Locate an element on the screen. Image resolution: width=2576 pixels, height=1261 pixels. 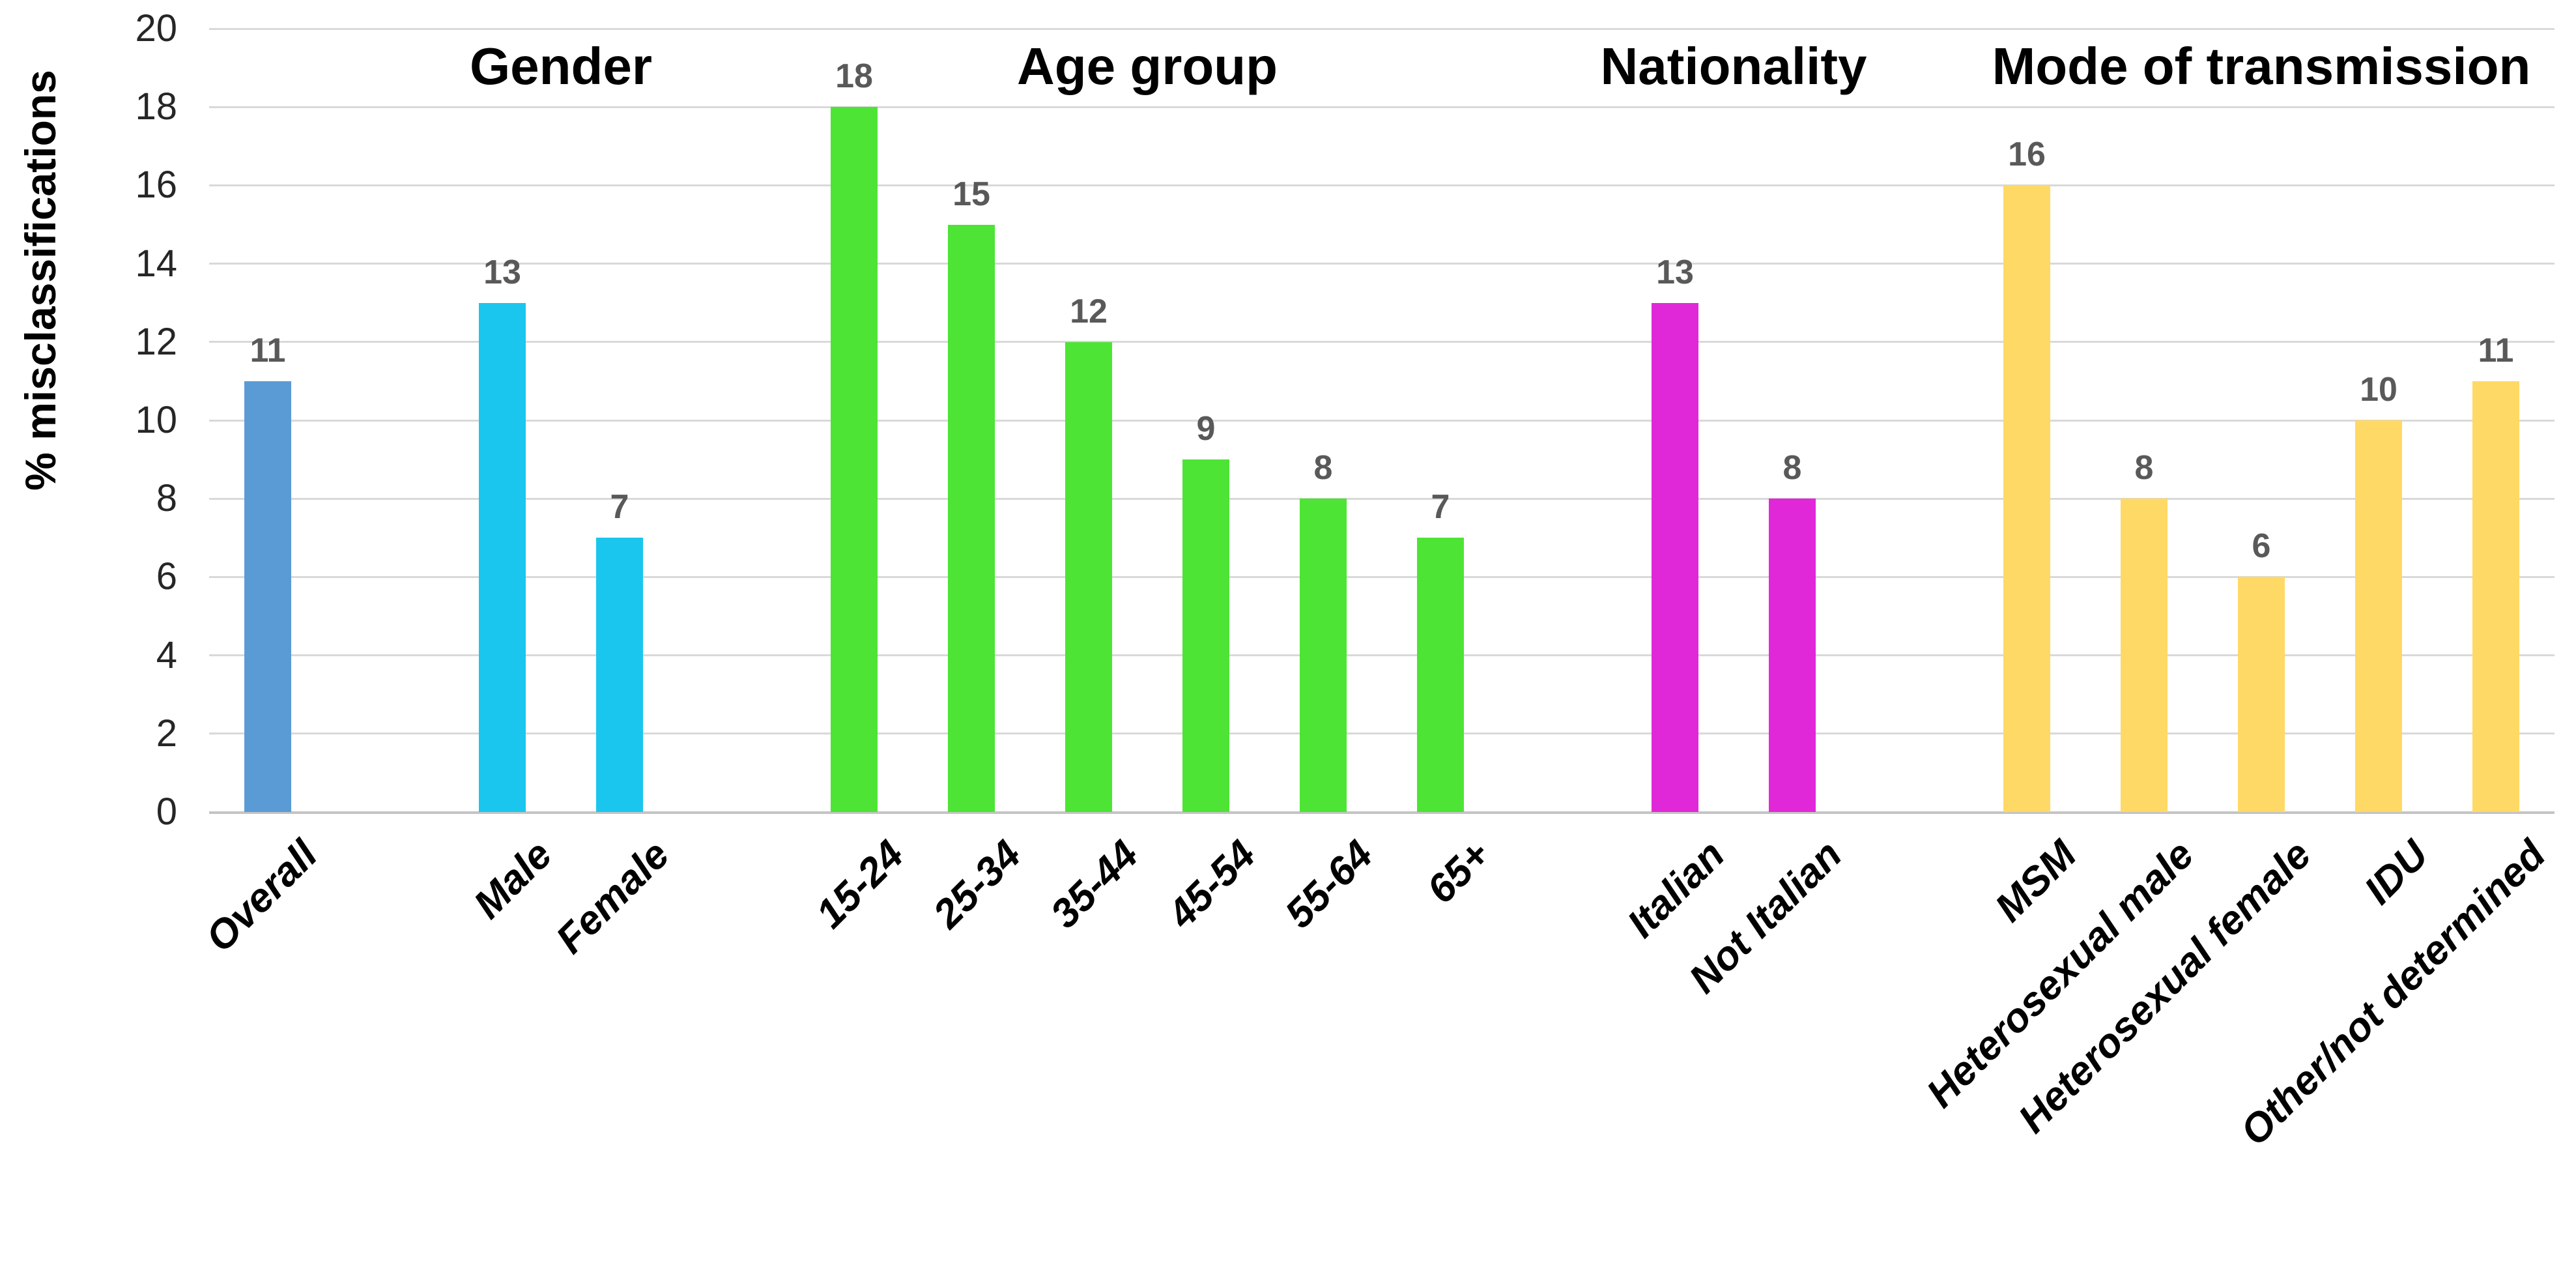
bar-female is located at coordinates (619, 675).